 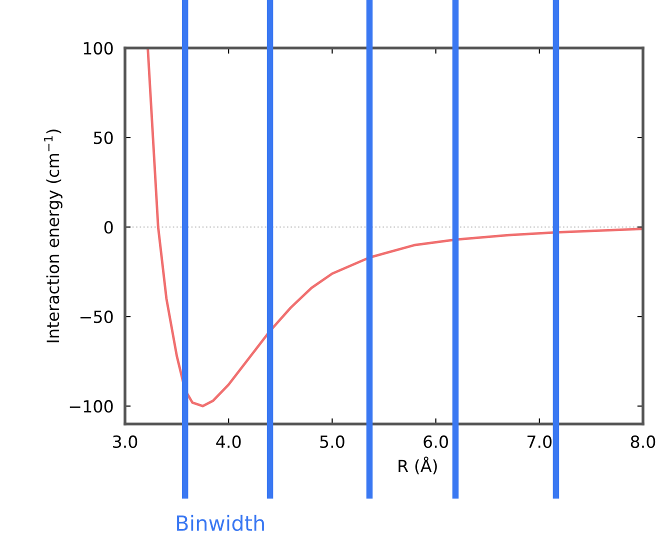 I want to click on x-tick-label: 3.0, so click(x=125, y=441).